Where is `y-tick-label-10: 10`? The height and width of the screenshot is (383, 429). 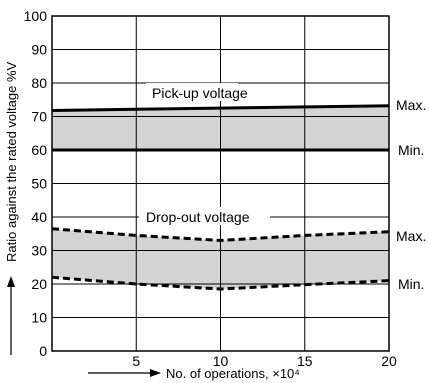
y-tick-label-10: 10 is located at coordinates (39, 318).